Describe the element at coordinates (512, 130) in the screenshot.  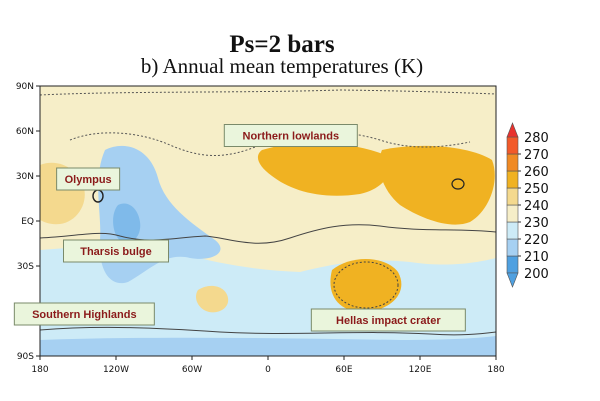
I see `colorbar-max-arrow` at that location.